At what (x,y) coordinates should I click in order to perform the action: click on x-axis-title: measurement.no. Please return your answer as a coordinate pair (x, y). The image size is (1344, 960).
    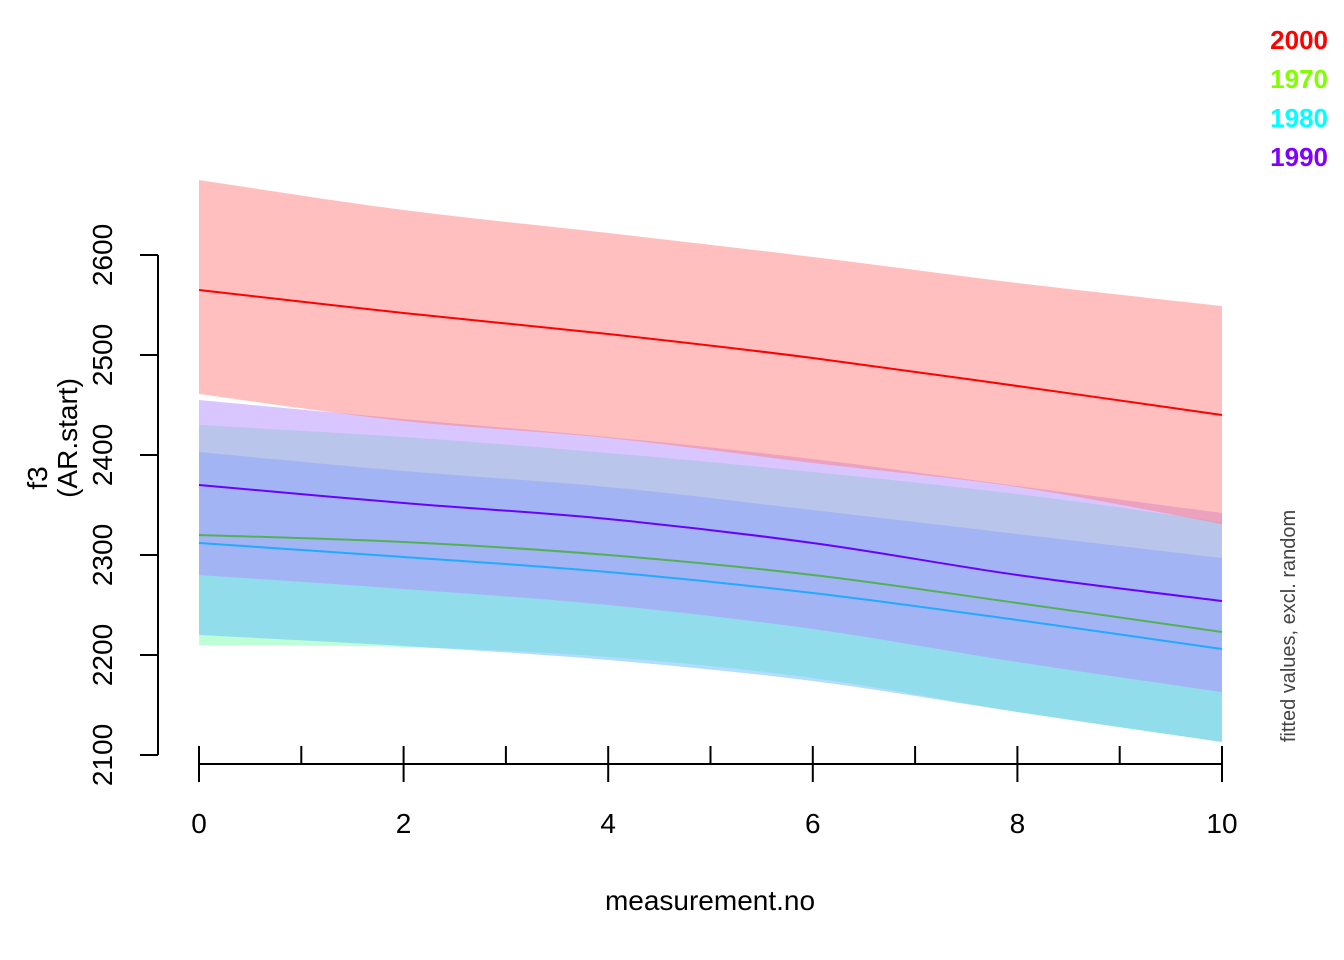
    Looking at the image, I should click on (710, 900).